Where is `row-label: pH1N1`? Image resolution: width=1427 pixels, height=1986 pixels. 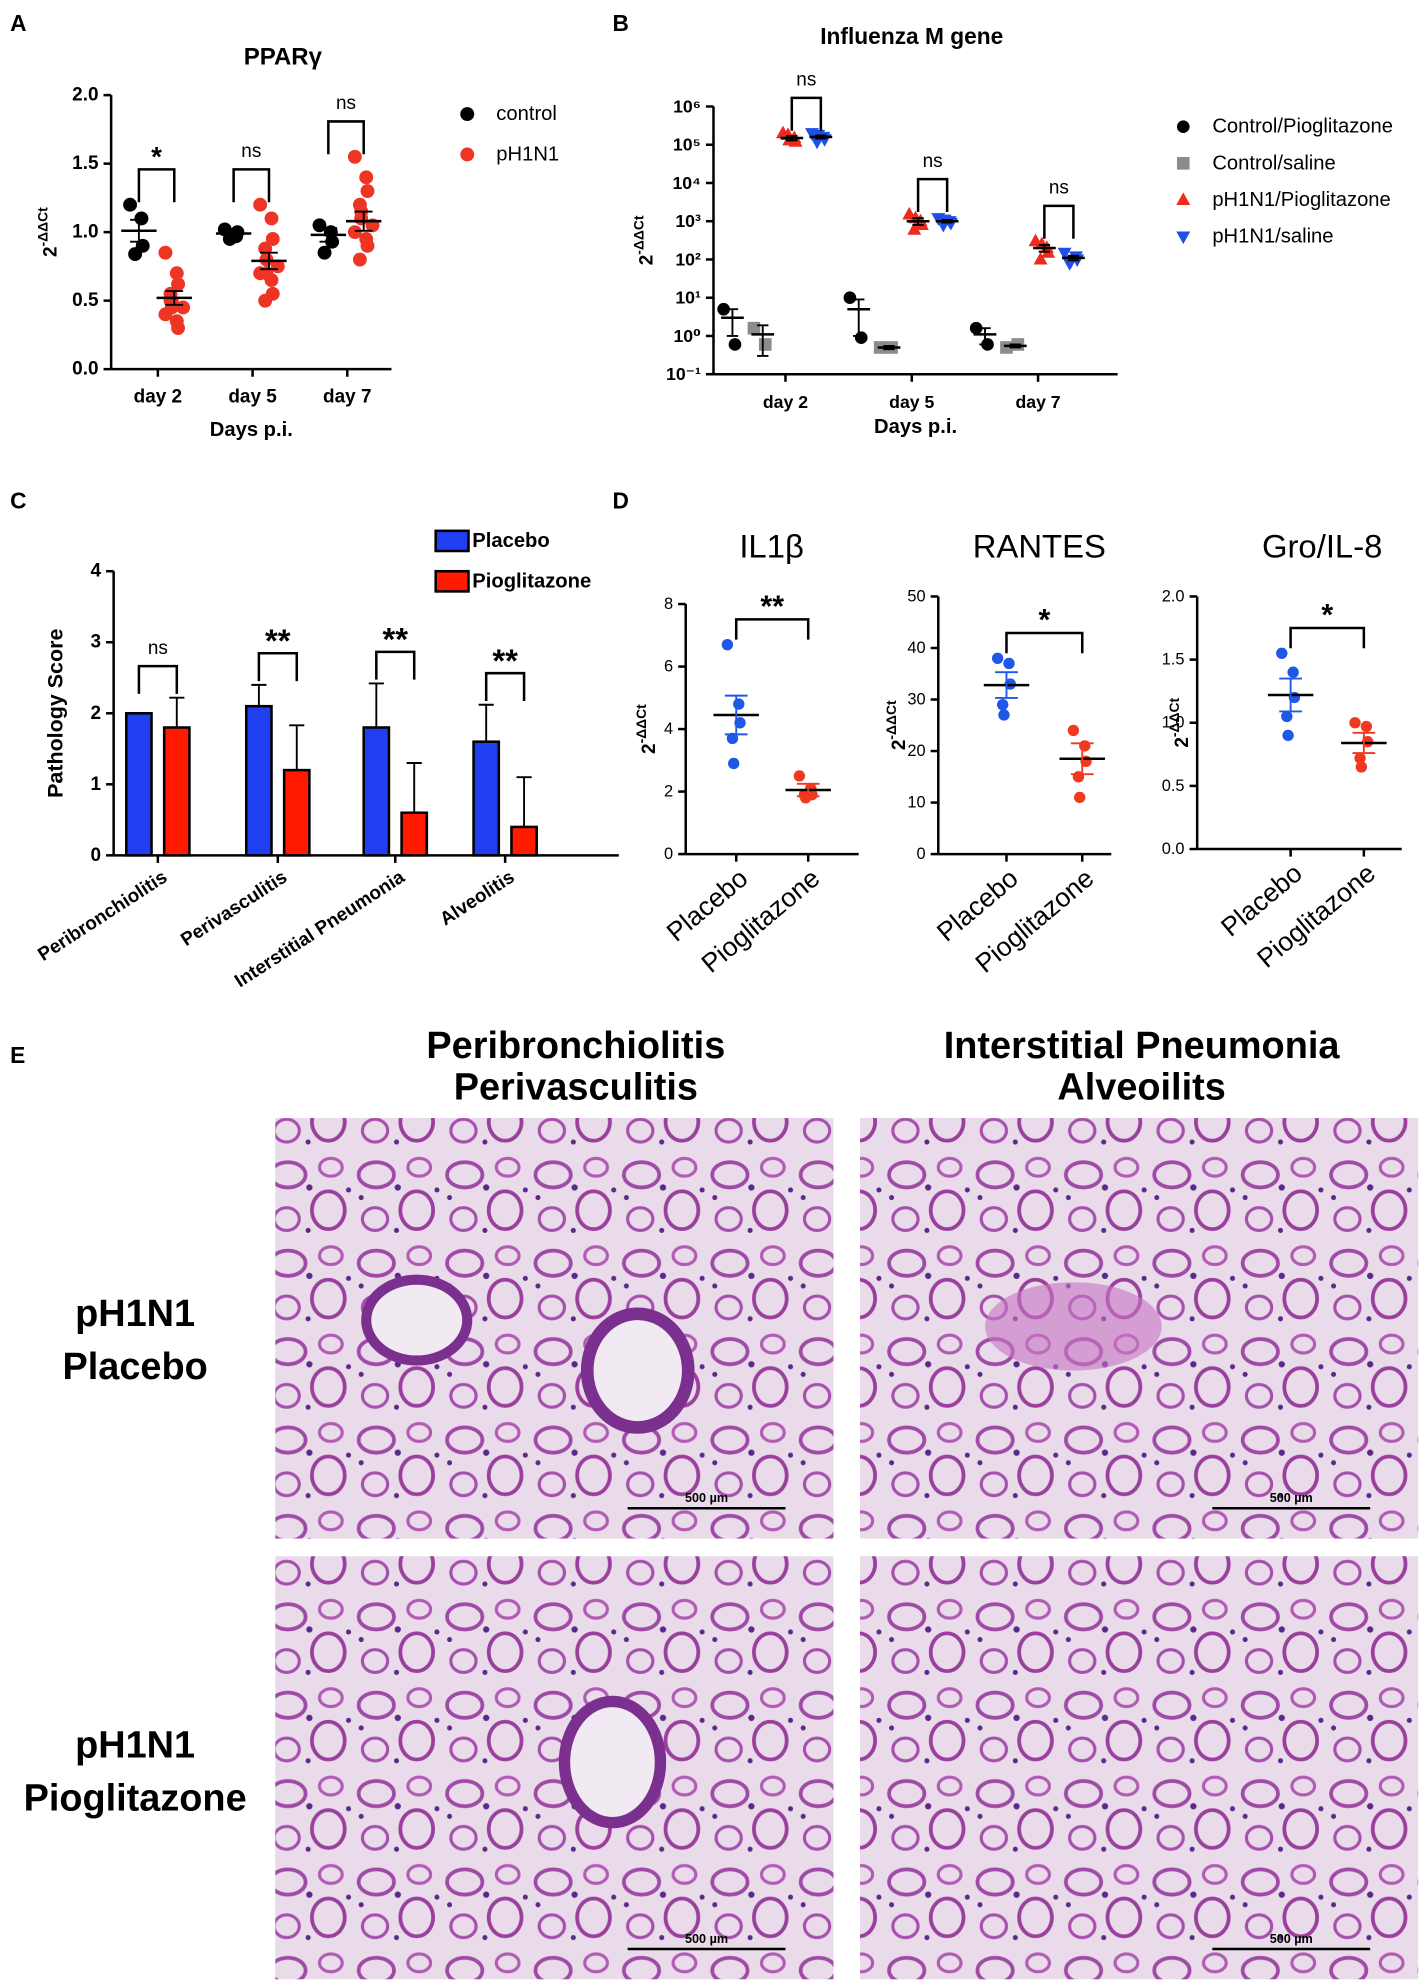 row-label: pH1N1 is located at coordinates (135, 1746).